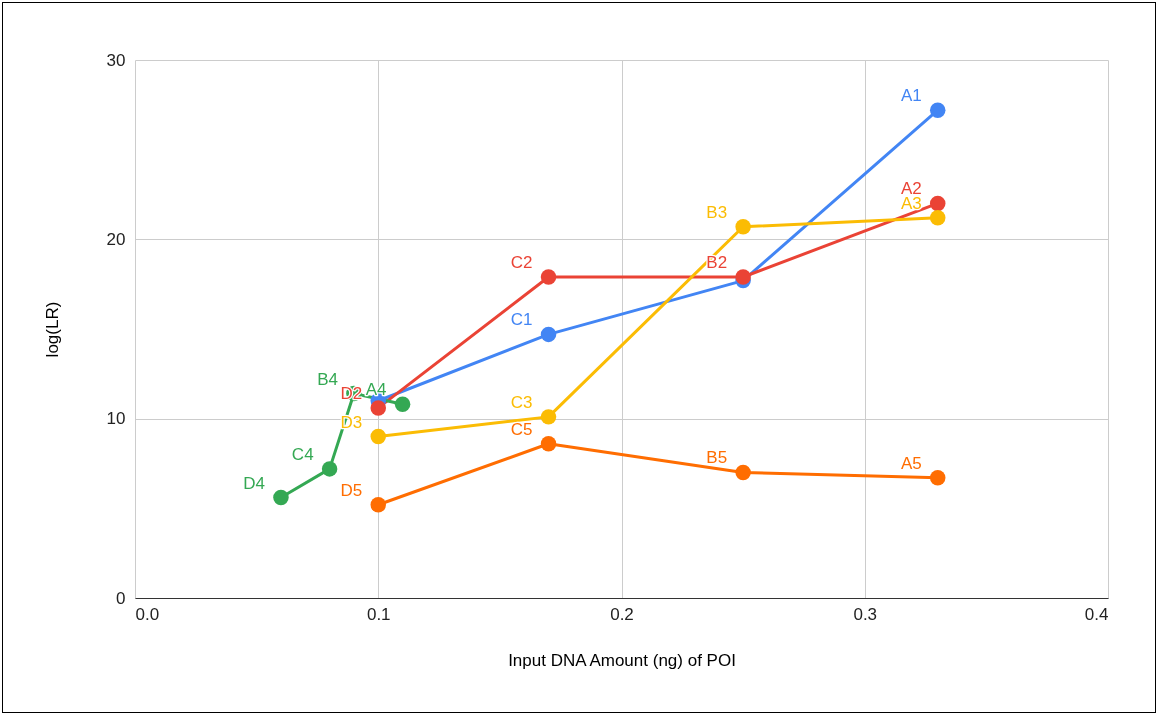 The height and width of the screenshot is (717, 1160). I want to click on annotation: A1, so click(911, 96).